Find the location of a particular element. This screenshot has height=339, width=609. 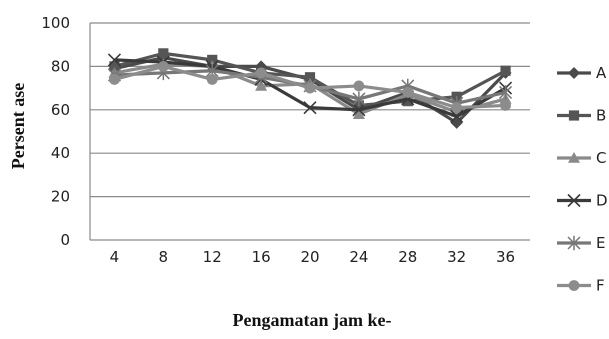

y-tick-label: 80 is located at coordinates (60, 66).